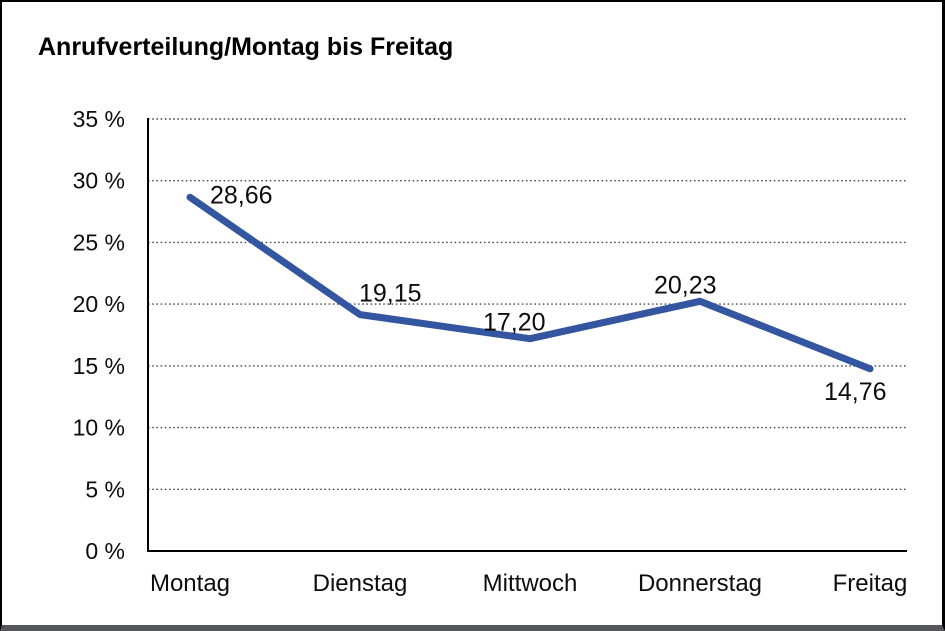 This screenshot has height=631, width=945. Describe the element at coordinates (855, 392) in the screenshot. I see `data-point-label: 14,76` at that location.